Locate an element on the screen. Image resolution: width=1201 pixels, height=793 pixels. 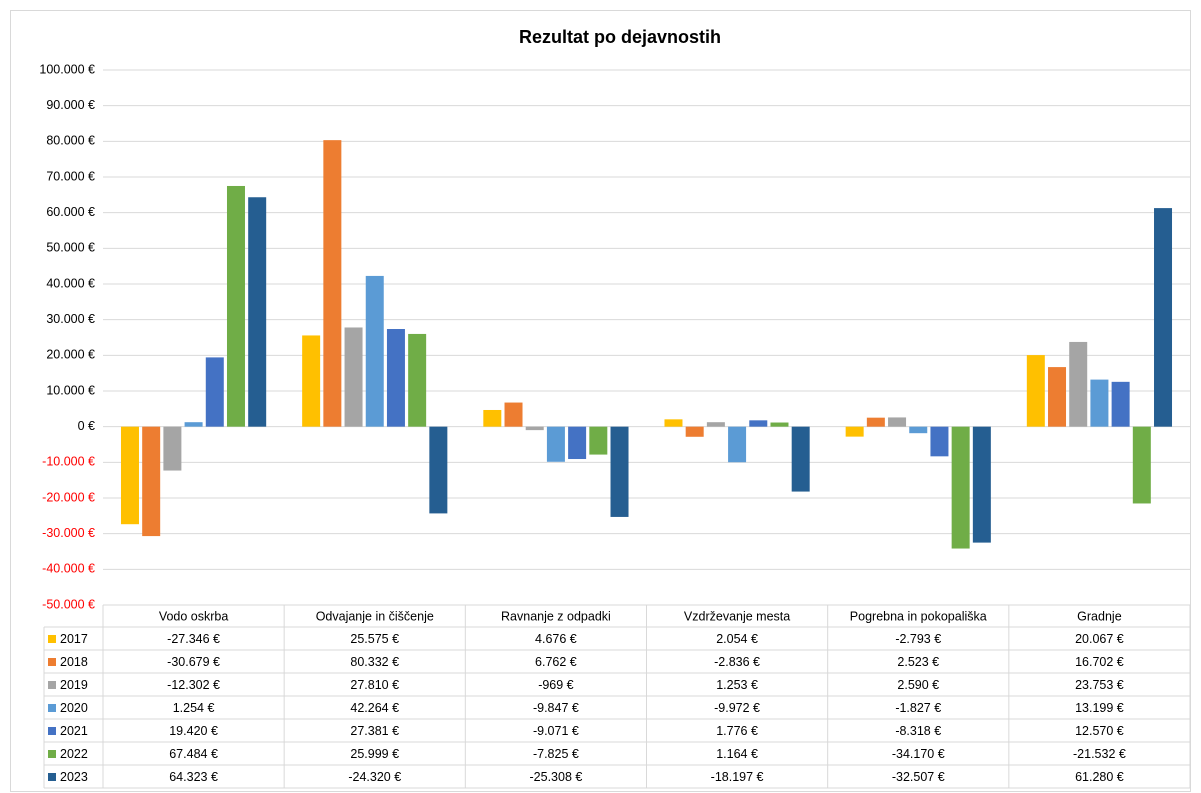
table-value: -8.318 € is located at coordinates (918, 731).